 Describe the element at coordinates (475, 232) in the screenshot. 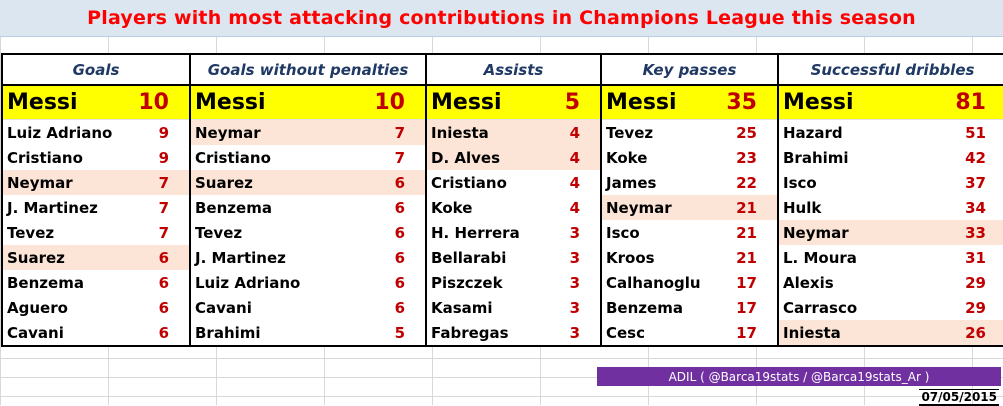

I see `player-name: H. Herrera` at that location.